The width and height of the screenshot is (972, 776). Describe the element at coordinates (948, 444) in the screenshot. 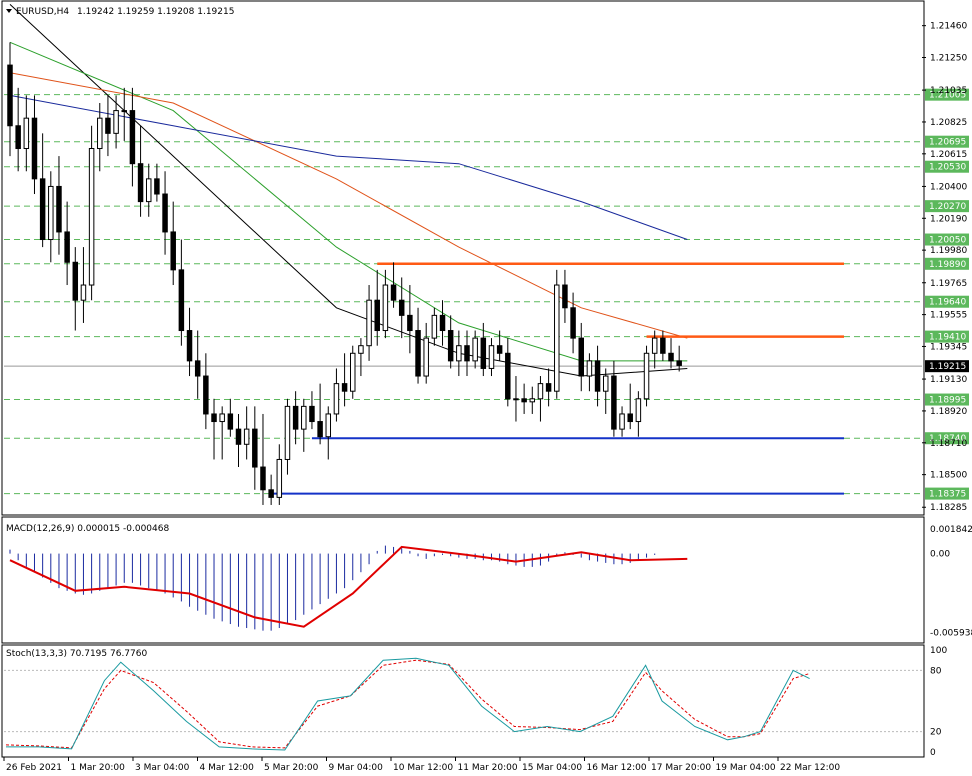

I see `price-tick-label: 1.18710` at that location.